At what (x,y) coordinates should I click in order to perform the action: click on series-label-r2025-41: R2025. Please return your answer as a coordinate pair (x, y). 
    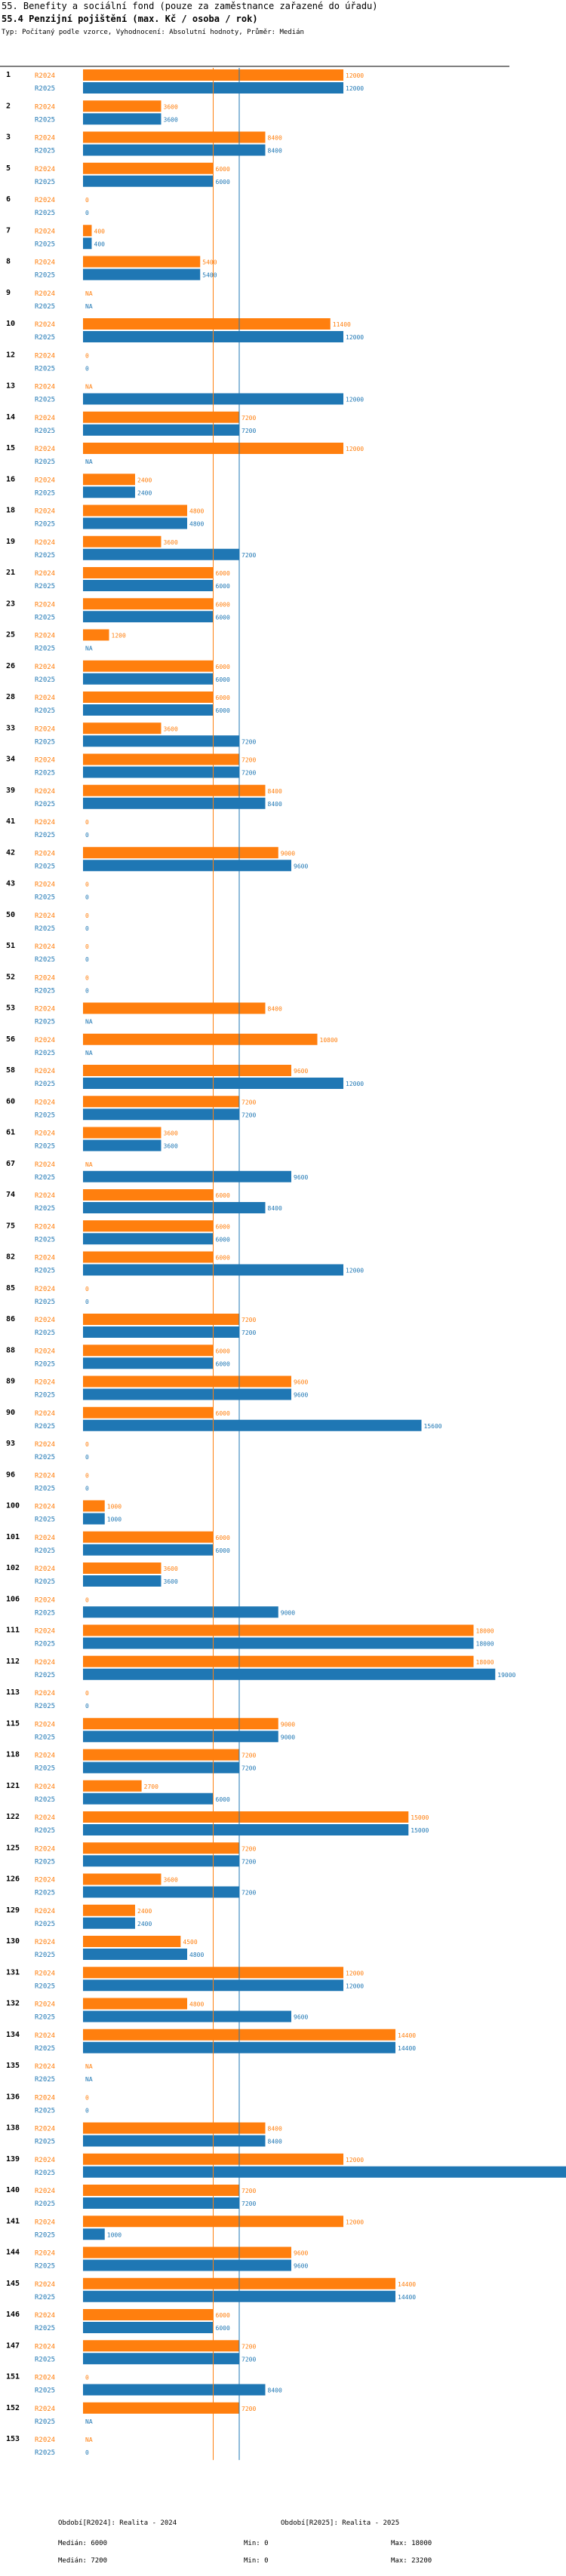
    Looking at the image, I should click on (45, 835).